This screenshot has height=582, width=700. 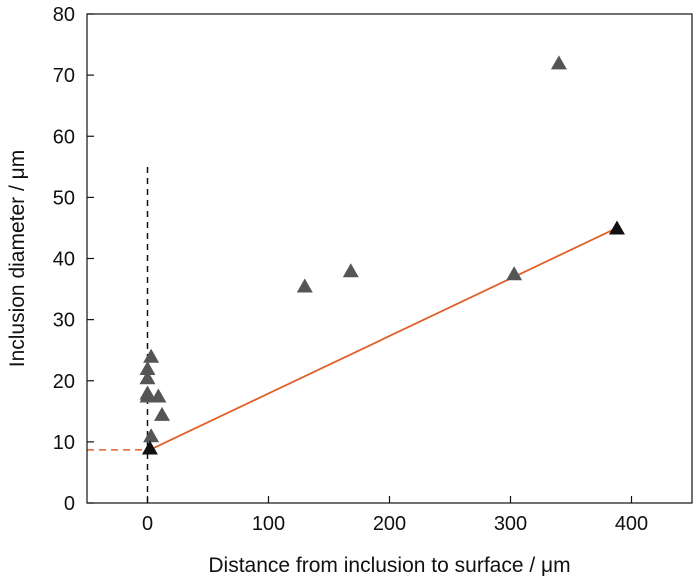 What do you see at coordinates (510, 524) in the screenshot?
I see `x-tick-label: 300` at bounding box center [510, 524].